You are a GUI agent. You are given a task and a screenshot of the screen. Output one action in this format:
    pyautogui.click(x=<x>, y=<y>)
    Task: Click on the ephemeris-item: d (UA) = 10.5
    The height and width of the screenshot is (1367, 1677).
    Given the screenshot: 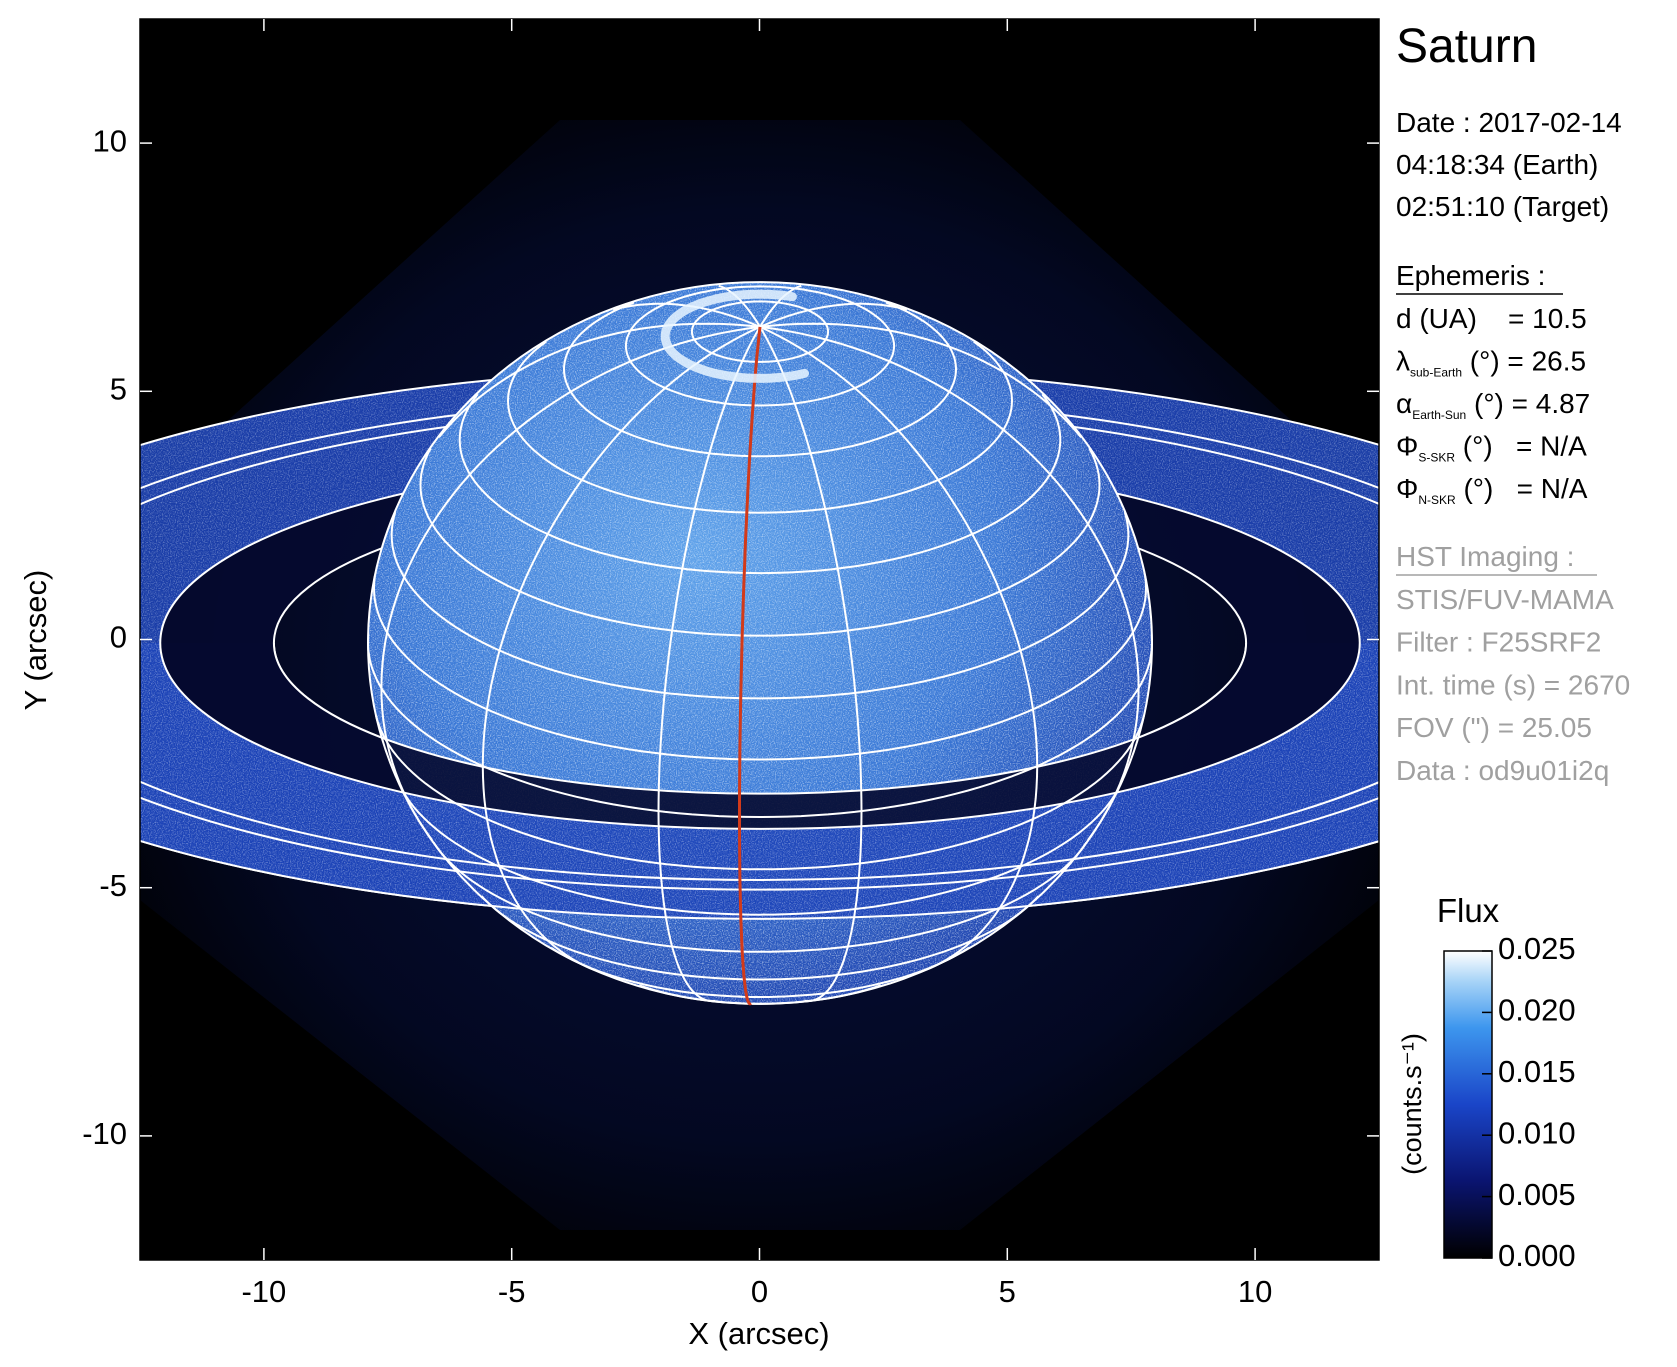 What is the action you would take?
    pyautogui.click(x=1491, y=318)
    